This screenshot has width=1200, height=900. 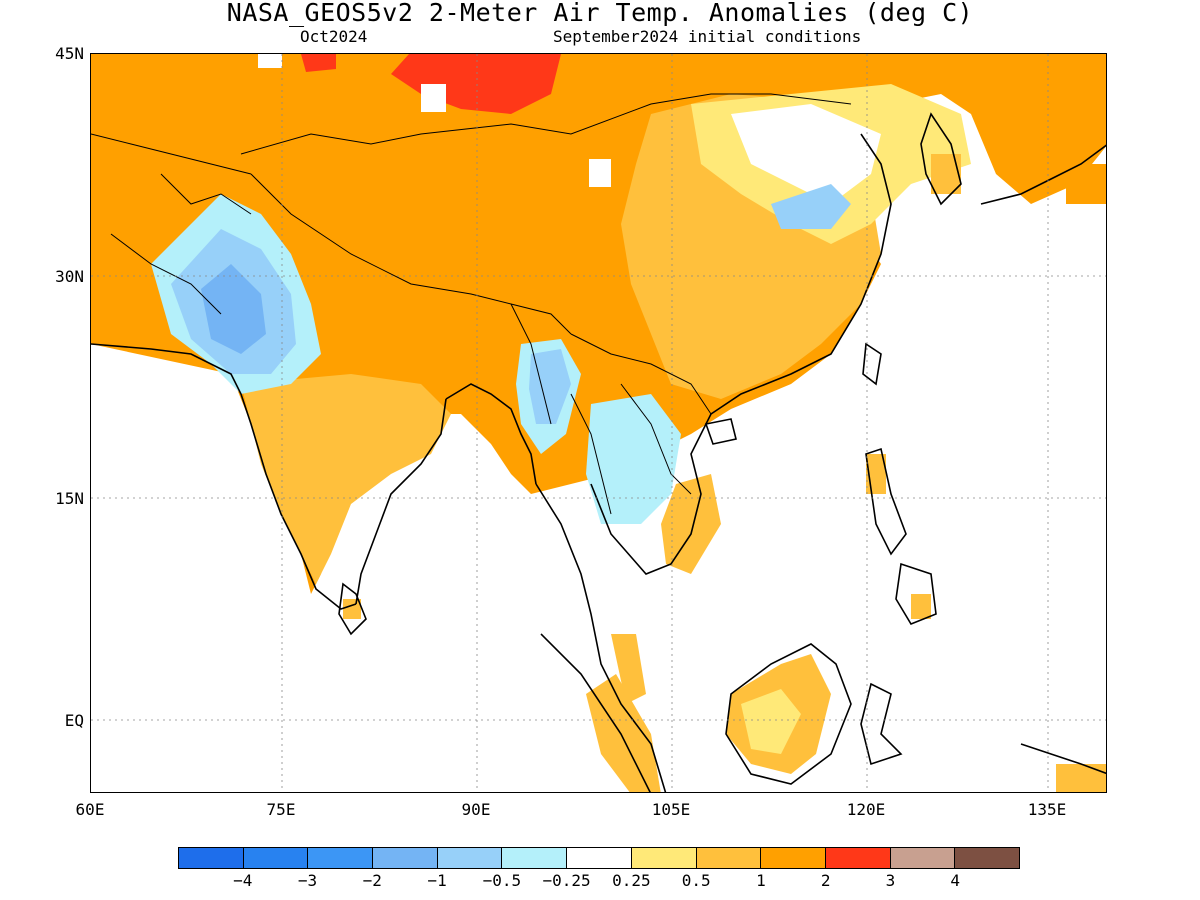 I want to click on colorbar-label: −4, so click(x=243, y=880).